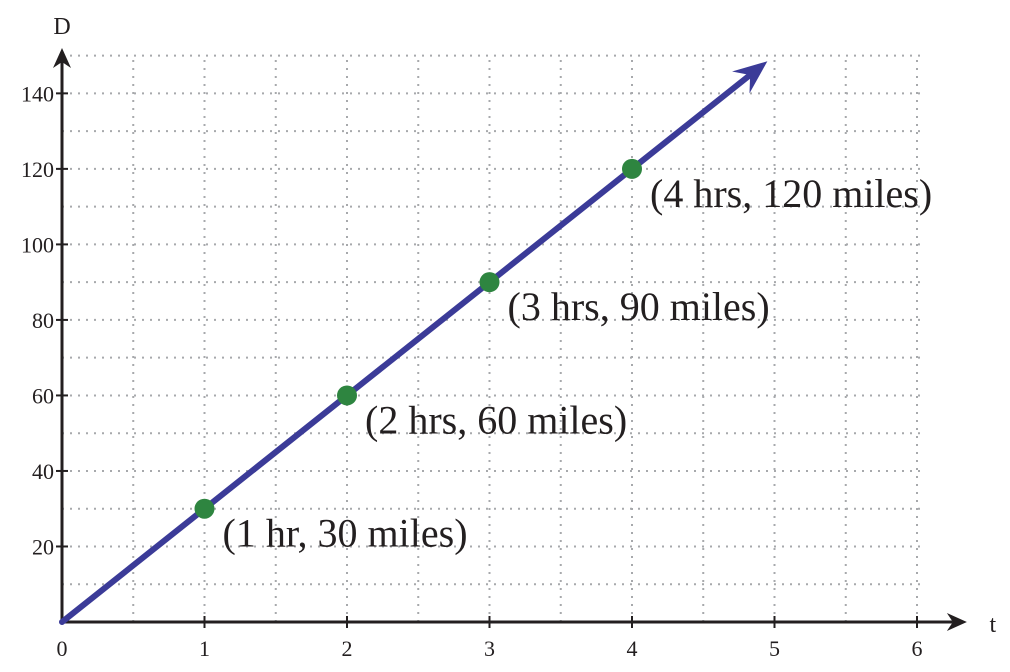  I want to click on x-axis-label: t, so click(993, 625).